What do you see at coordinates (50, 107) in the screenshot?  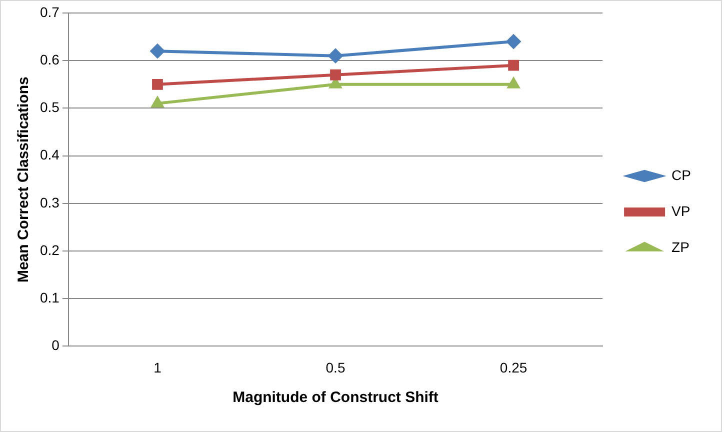 I see `y-tick-label: 0.5` at bounding box center [50, 107].